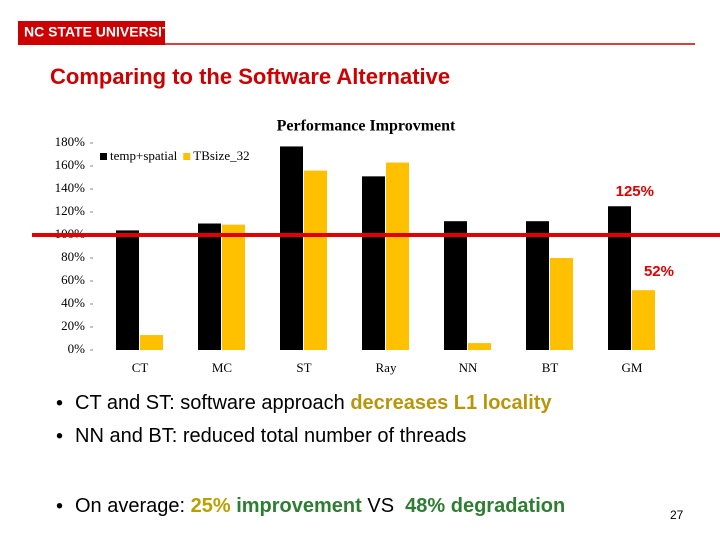 Image resolution: width=720 pixels, height=540 pixels. Describe the element at coordinates (366, 126) in the screenshot. I see `chart-title: Performance Improvment` at that location.